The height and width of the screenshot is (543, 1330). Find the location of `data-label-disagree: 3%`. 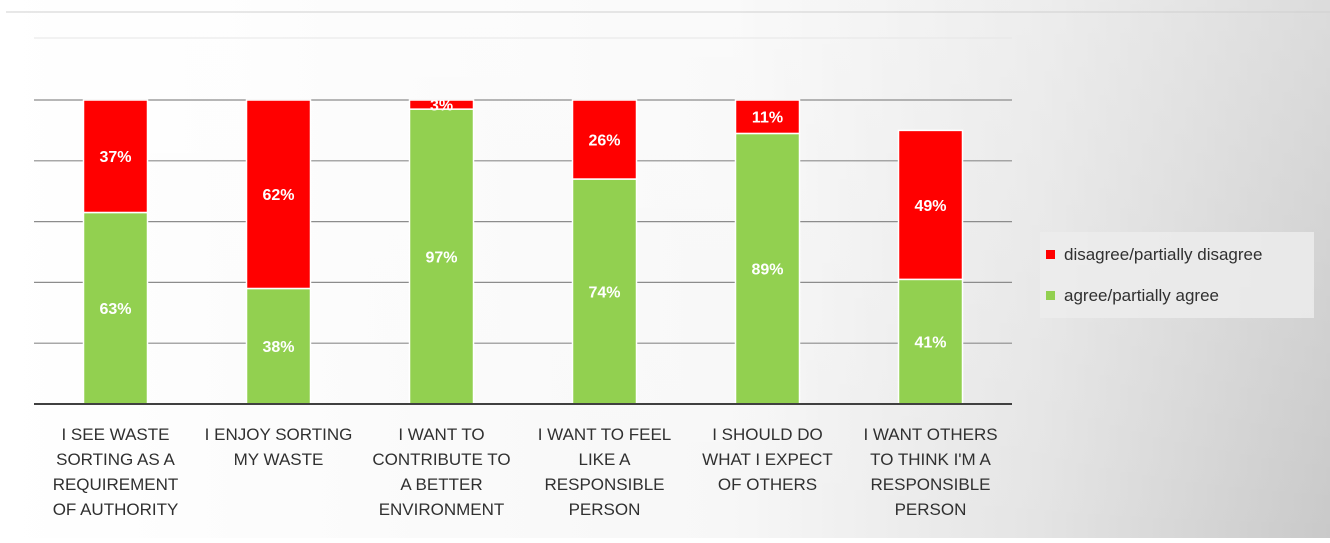

data-label-disagree: 3% is located at coordinates (441, 106).